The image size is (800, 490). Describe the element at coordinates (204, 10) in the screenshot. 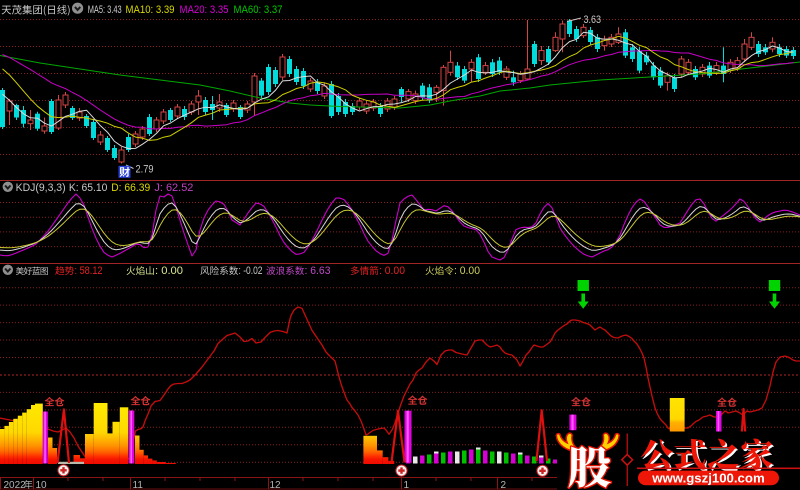

I see `svg-text: MA20: 3.35` at that location.